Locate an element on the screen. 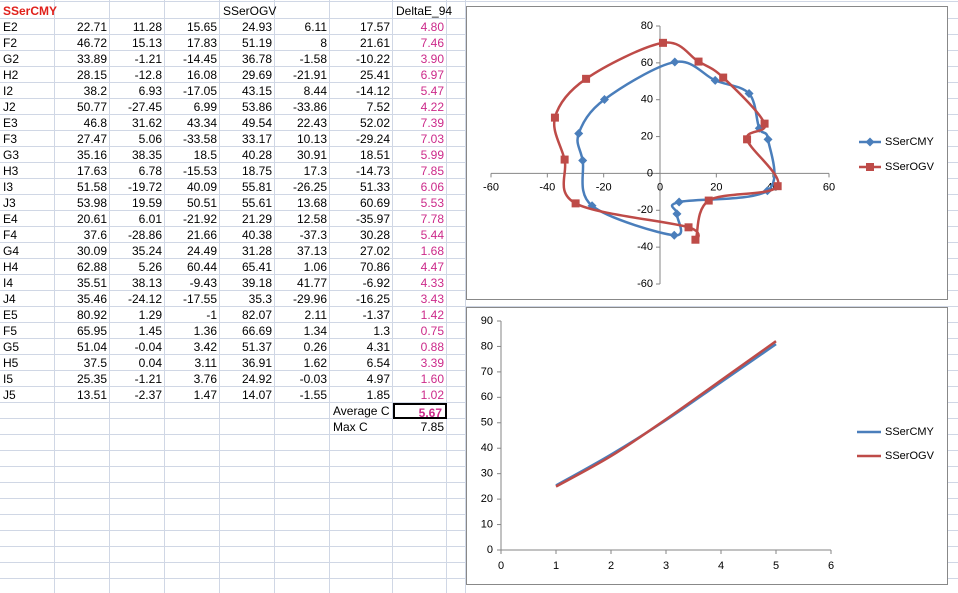 This screenshot has width=958, height=593. value-cell: -37.3 is located at coordinates (313, 235).